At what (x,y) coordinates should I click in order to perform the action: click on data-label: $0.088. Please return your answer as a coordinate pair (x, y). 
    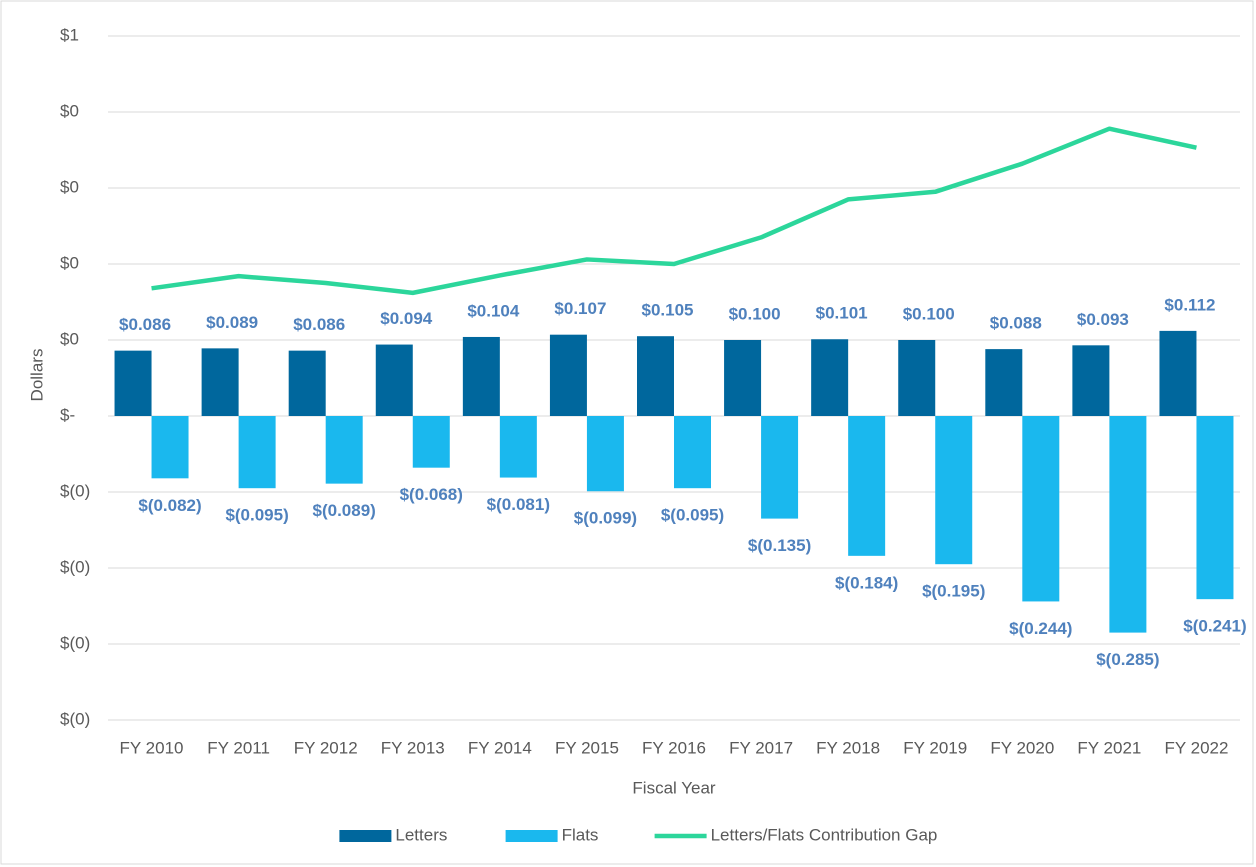
    Looking at the image, I should click on (1016, 323).